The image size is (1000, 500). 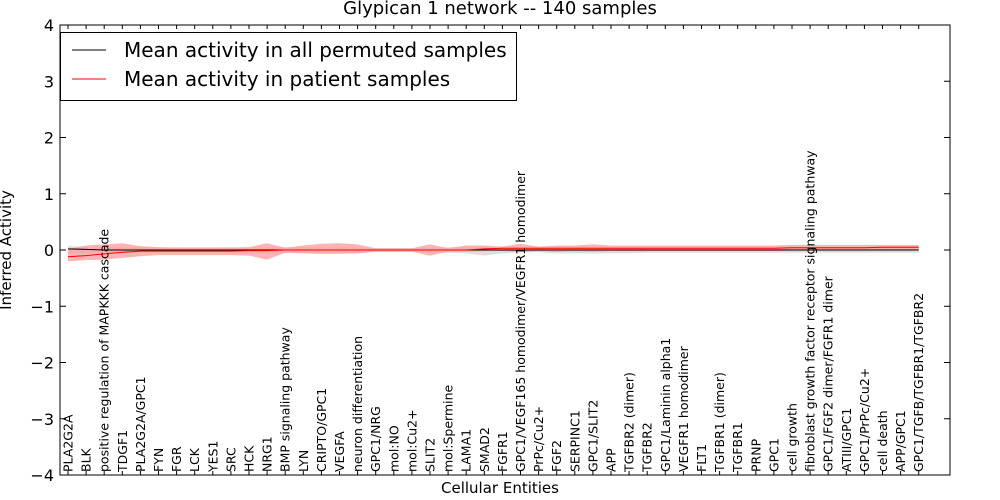 What do you see at coordinates (864, 420) in the screenshot?
I see `x-tick-label: GPC1/PrPc/Cu2+` at bounding box center [864, 420].